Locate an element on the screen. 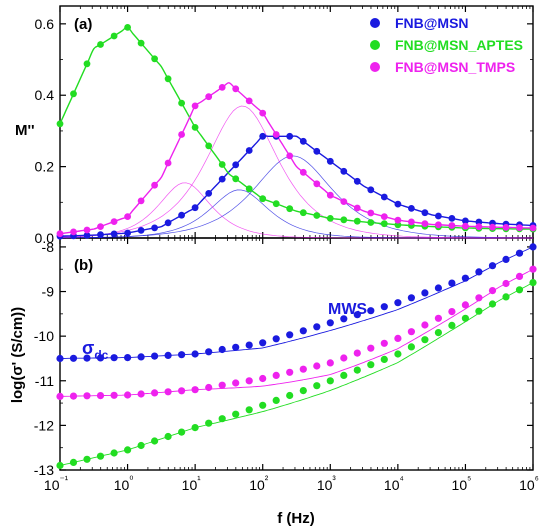 The image size is (550, 531). y-tick-label: -9 is located at coordinates (48, 292).